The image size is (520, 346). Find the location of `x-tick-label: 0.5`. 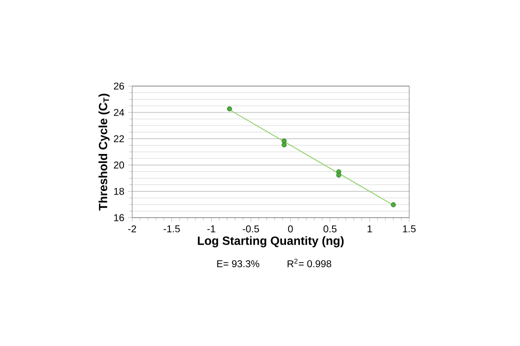

x-tick-label: 0.5 is located at coordinates (330, 228).